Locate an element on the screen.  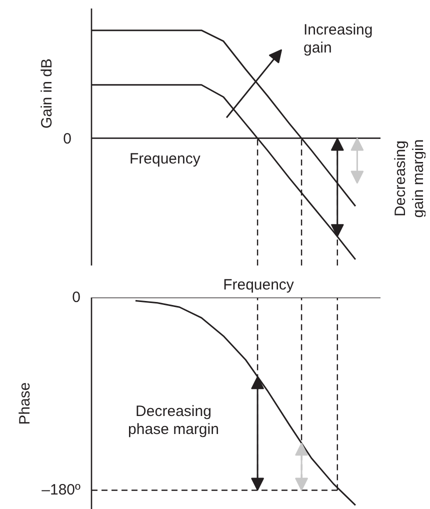
annotation: Frequency is located at coordinates (165, 159).